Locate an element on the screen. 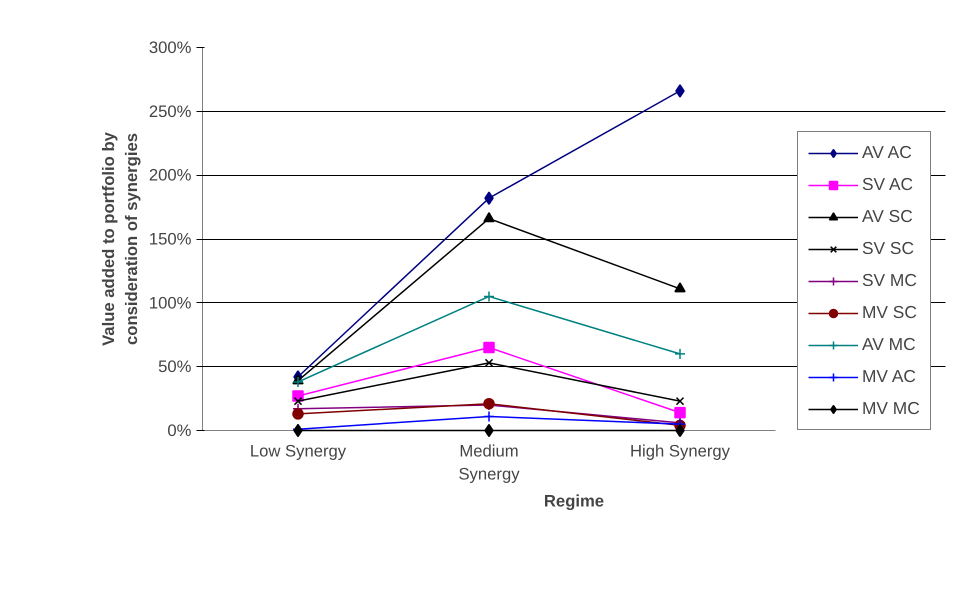 Image resolution: width=956 pixels, height=592 pixels. legend-label: AV SC is located at coordinates (887, 216).